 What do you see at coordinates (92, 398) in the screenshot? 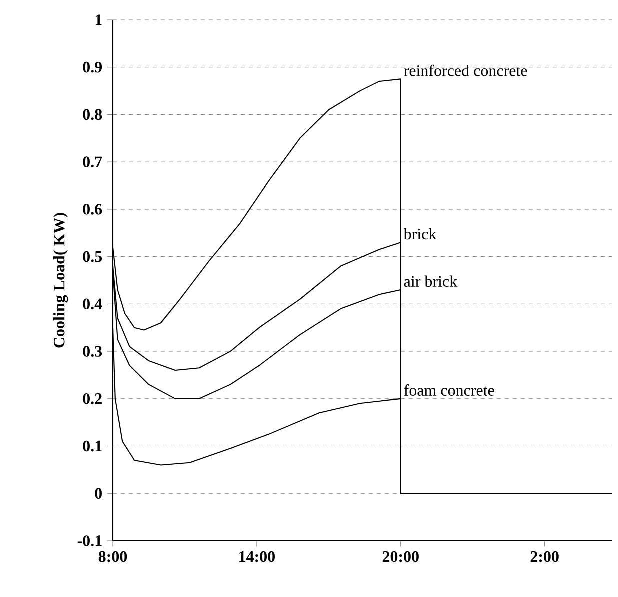
I see `y-tick-label: 0.2` at bounding box center [92, 398].